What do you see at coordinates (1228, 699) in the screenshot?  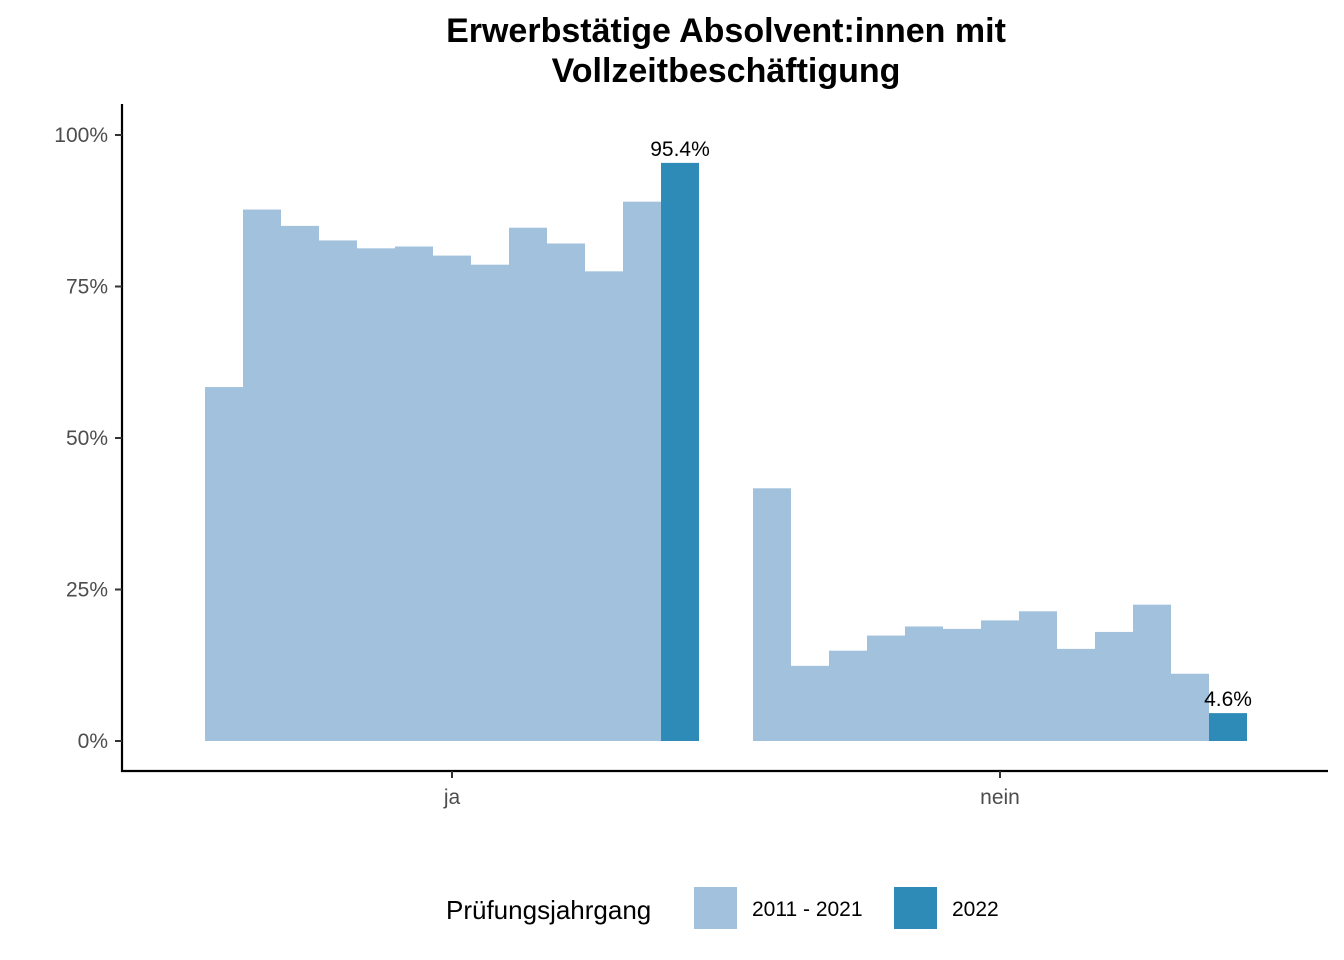 I see `data-label-nein: 4.6%` at bounding box center [1228, 699].